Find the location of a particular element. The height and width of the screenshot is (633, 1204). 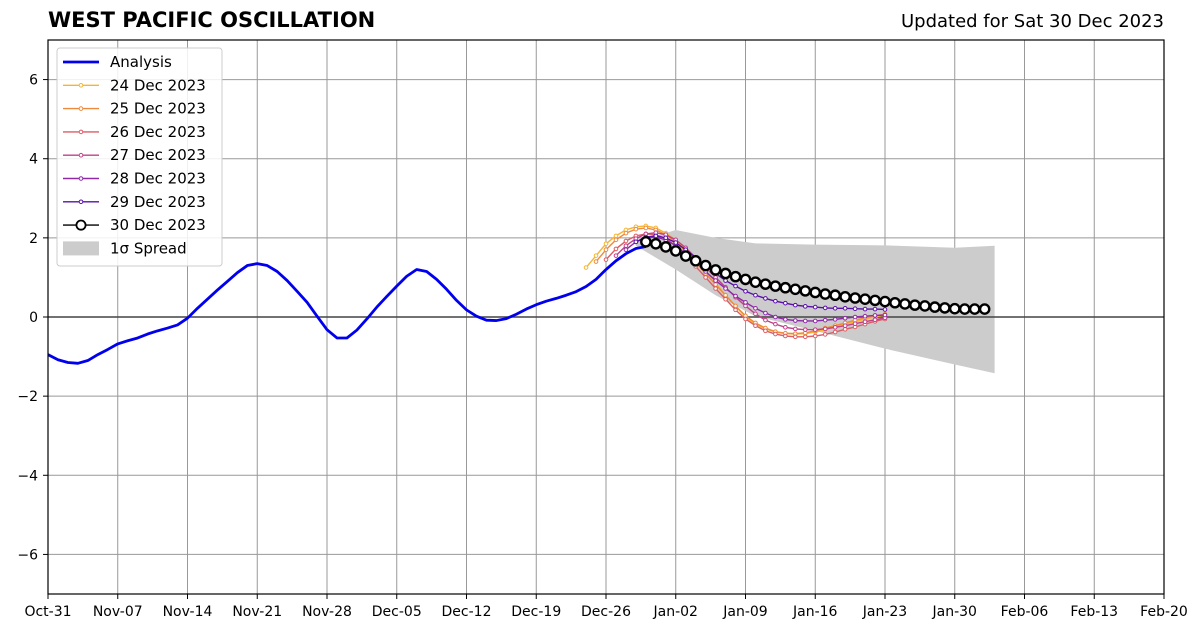

legend-label: 29 Dec 2023 is located at coordinates (158, 202).